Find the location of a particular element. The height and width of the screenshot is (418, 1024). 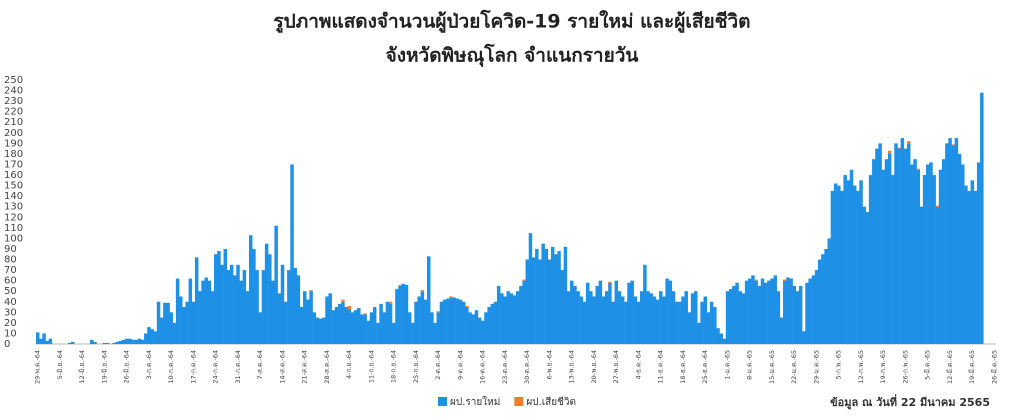

legend-swatch is located at coordinates (442, 401).